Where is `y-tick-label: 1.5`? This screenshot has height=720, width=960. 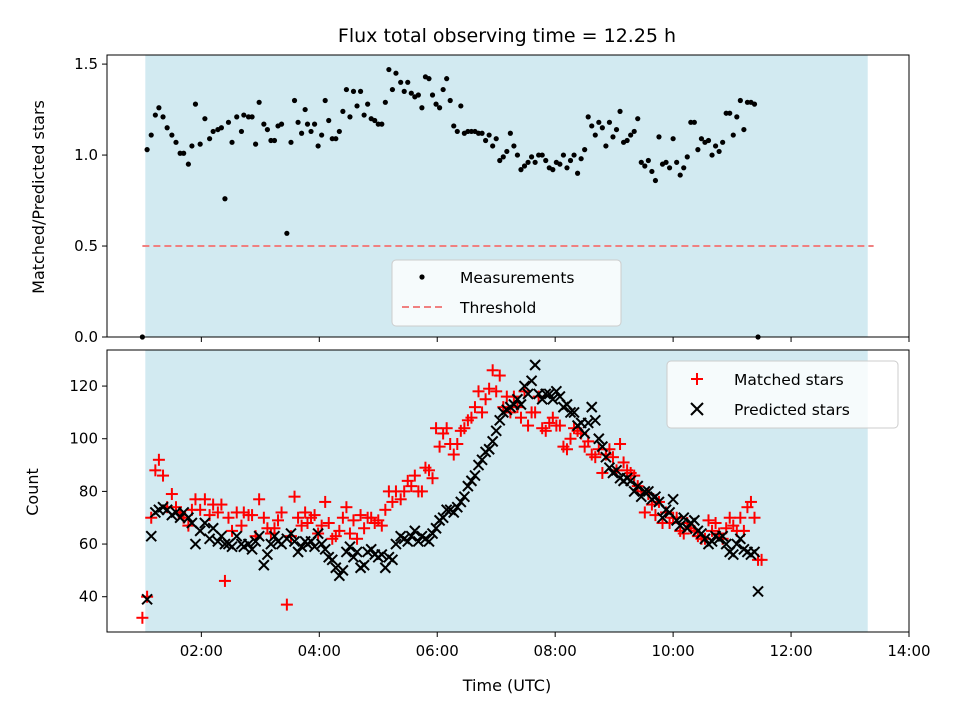
y-tick-label: 1.5 is located at coordinates (86, 64).